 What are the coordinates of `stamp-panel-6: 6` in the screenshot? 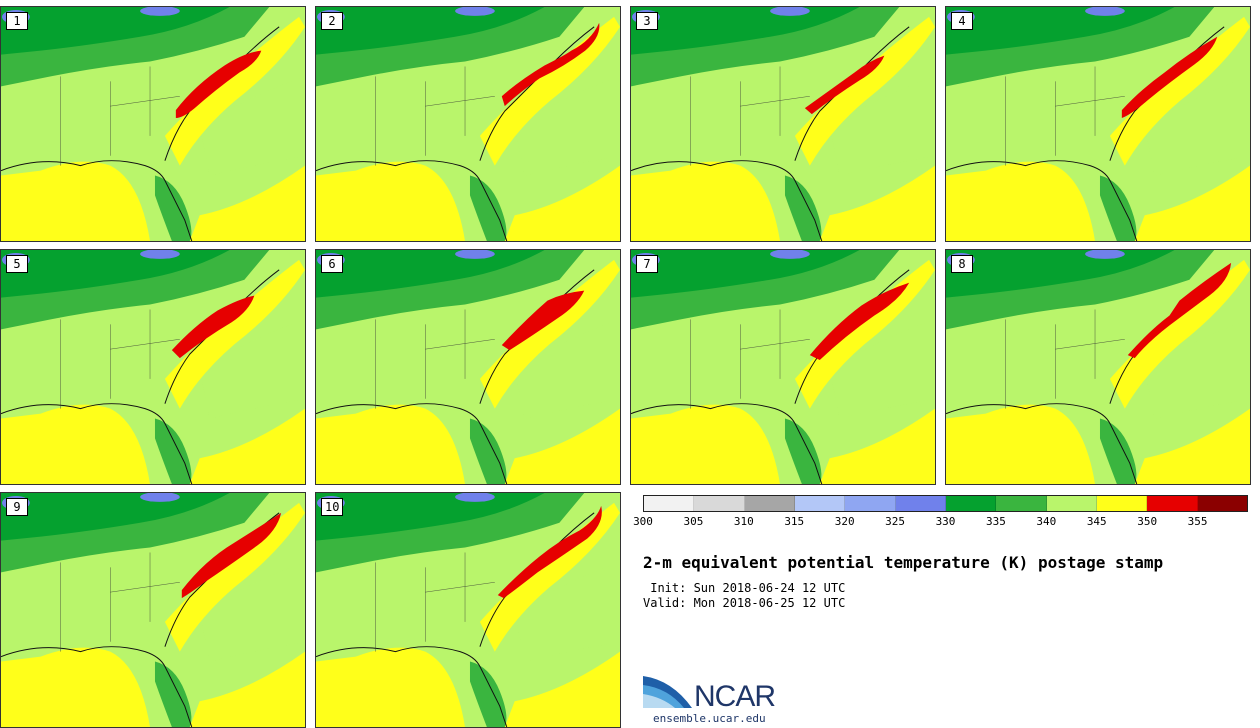 It's located at (468, 367).